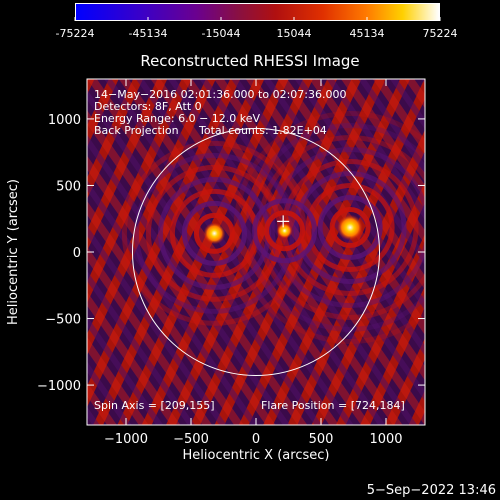 The image size is (500, 500). What do you see at coordinates (431, 490) in the screenshot?
I see `footer-date: 5−Sep−2022 13:46` at bounding box center [431, 490].